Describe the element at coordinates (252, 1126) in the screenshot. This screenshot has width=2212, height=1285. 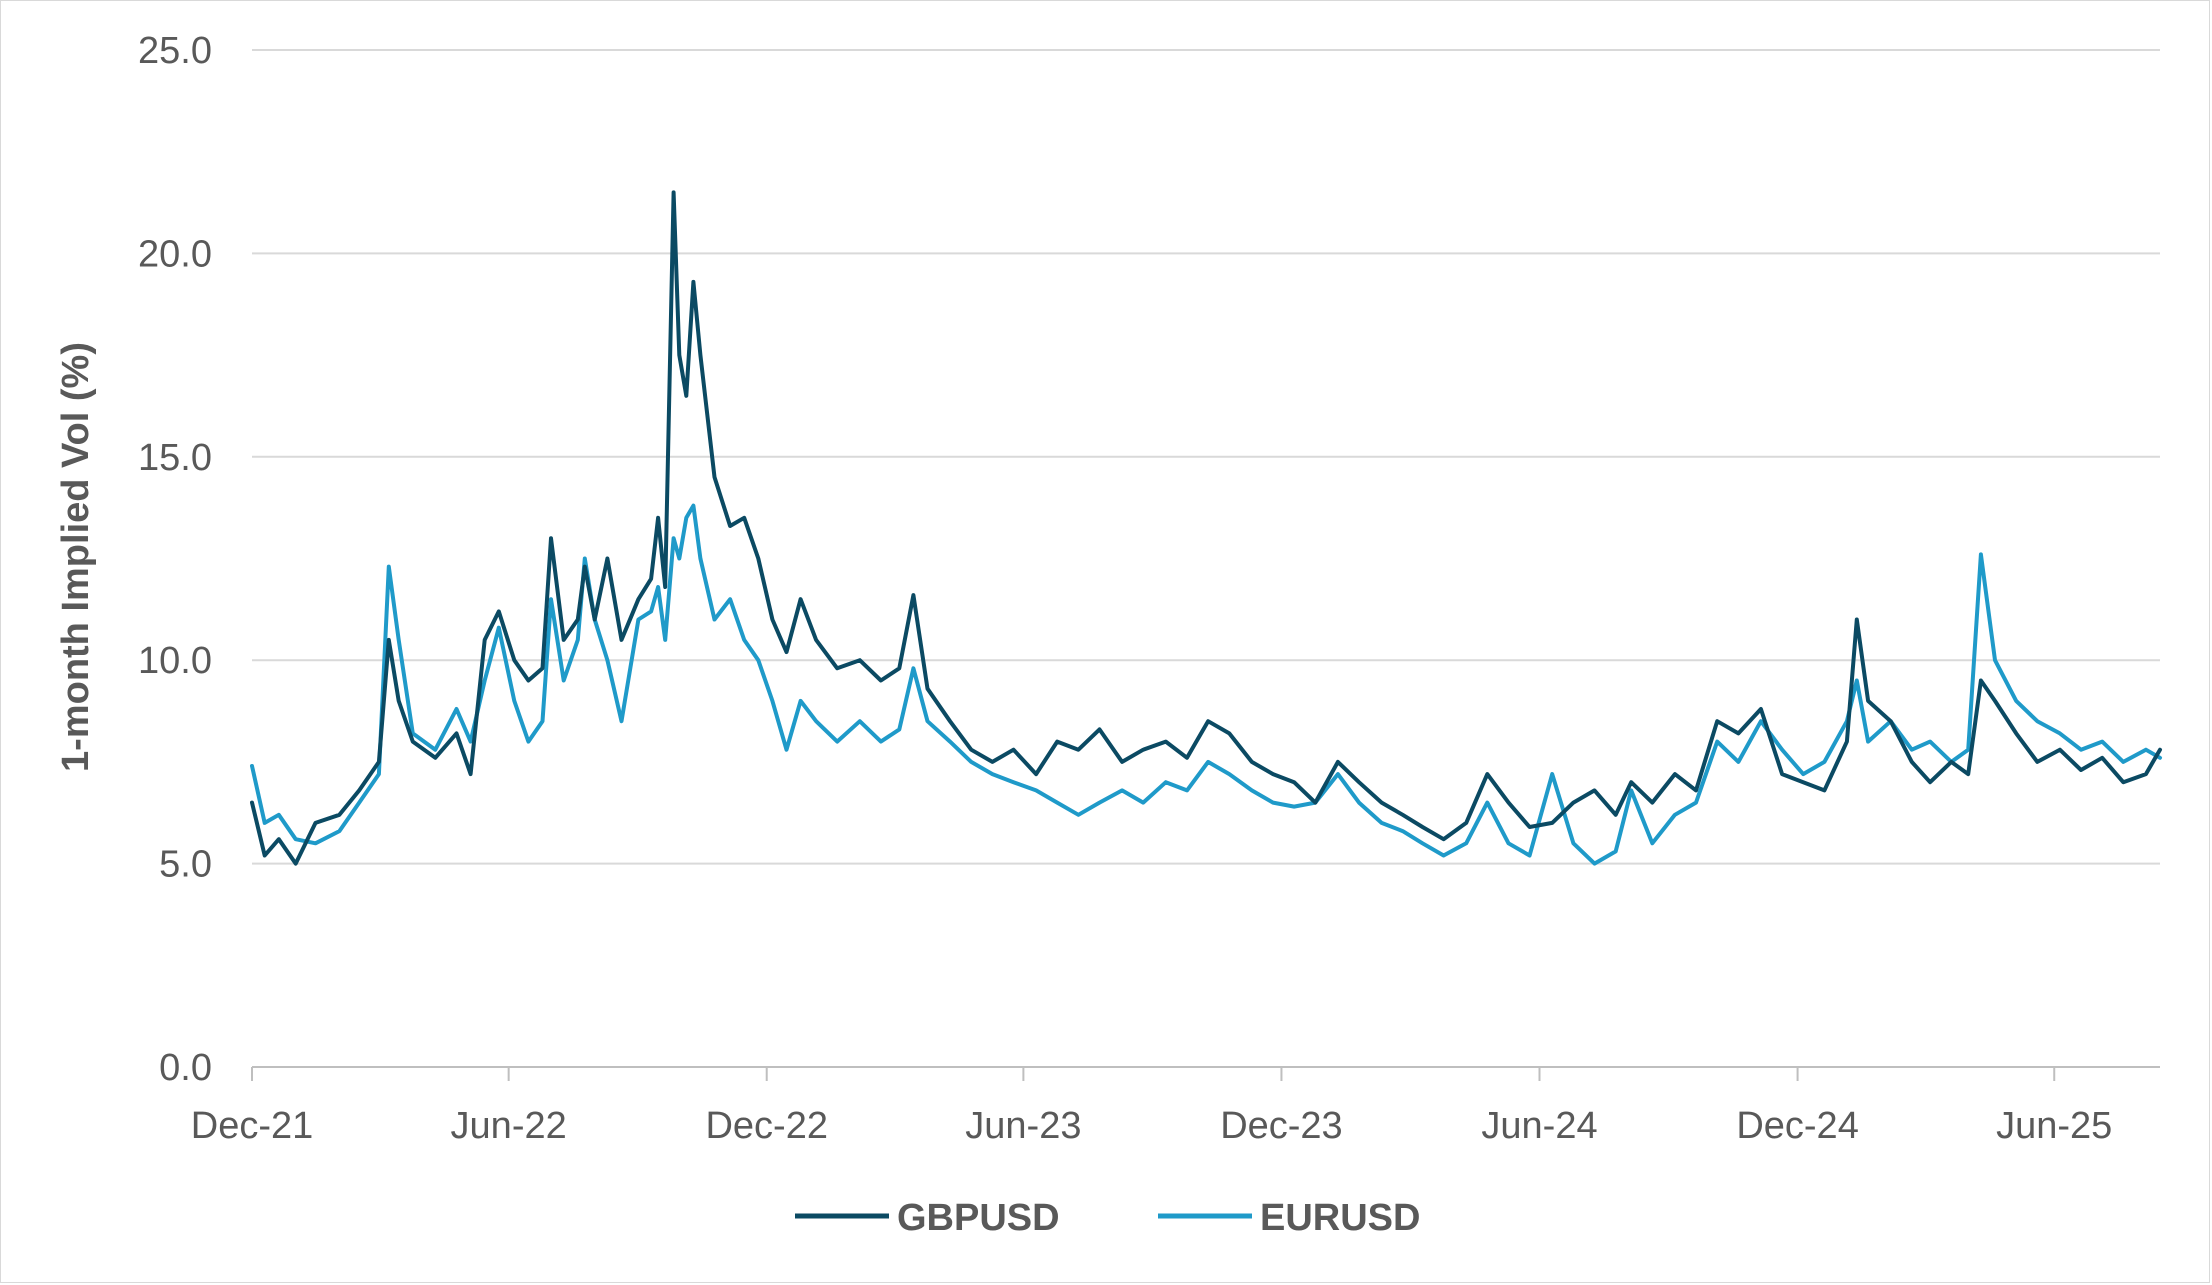
I see `x-tick-label: Dec-21` at that location.